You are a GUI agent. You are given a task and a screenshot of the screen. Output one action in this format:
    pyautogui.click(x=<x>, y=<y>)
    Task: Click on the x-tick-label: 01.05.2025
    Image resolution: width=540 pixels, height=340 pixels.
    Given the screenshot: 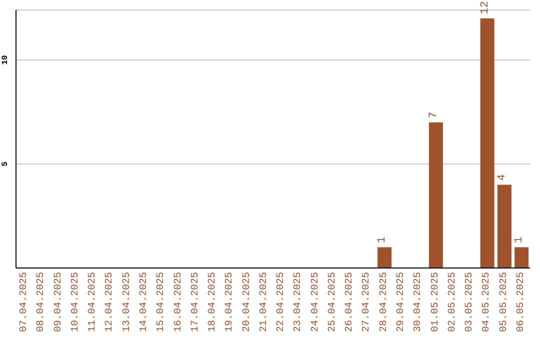 What is the action you would take?
    pyautogui.click(x=436, y=302)
    